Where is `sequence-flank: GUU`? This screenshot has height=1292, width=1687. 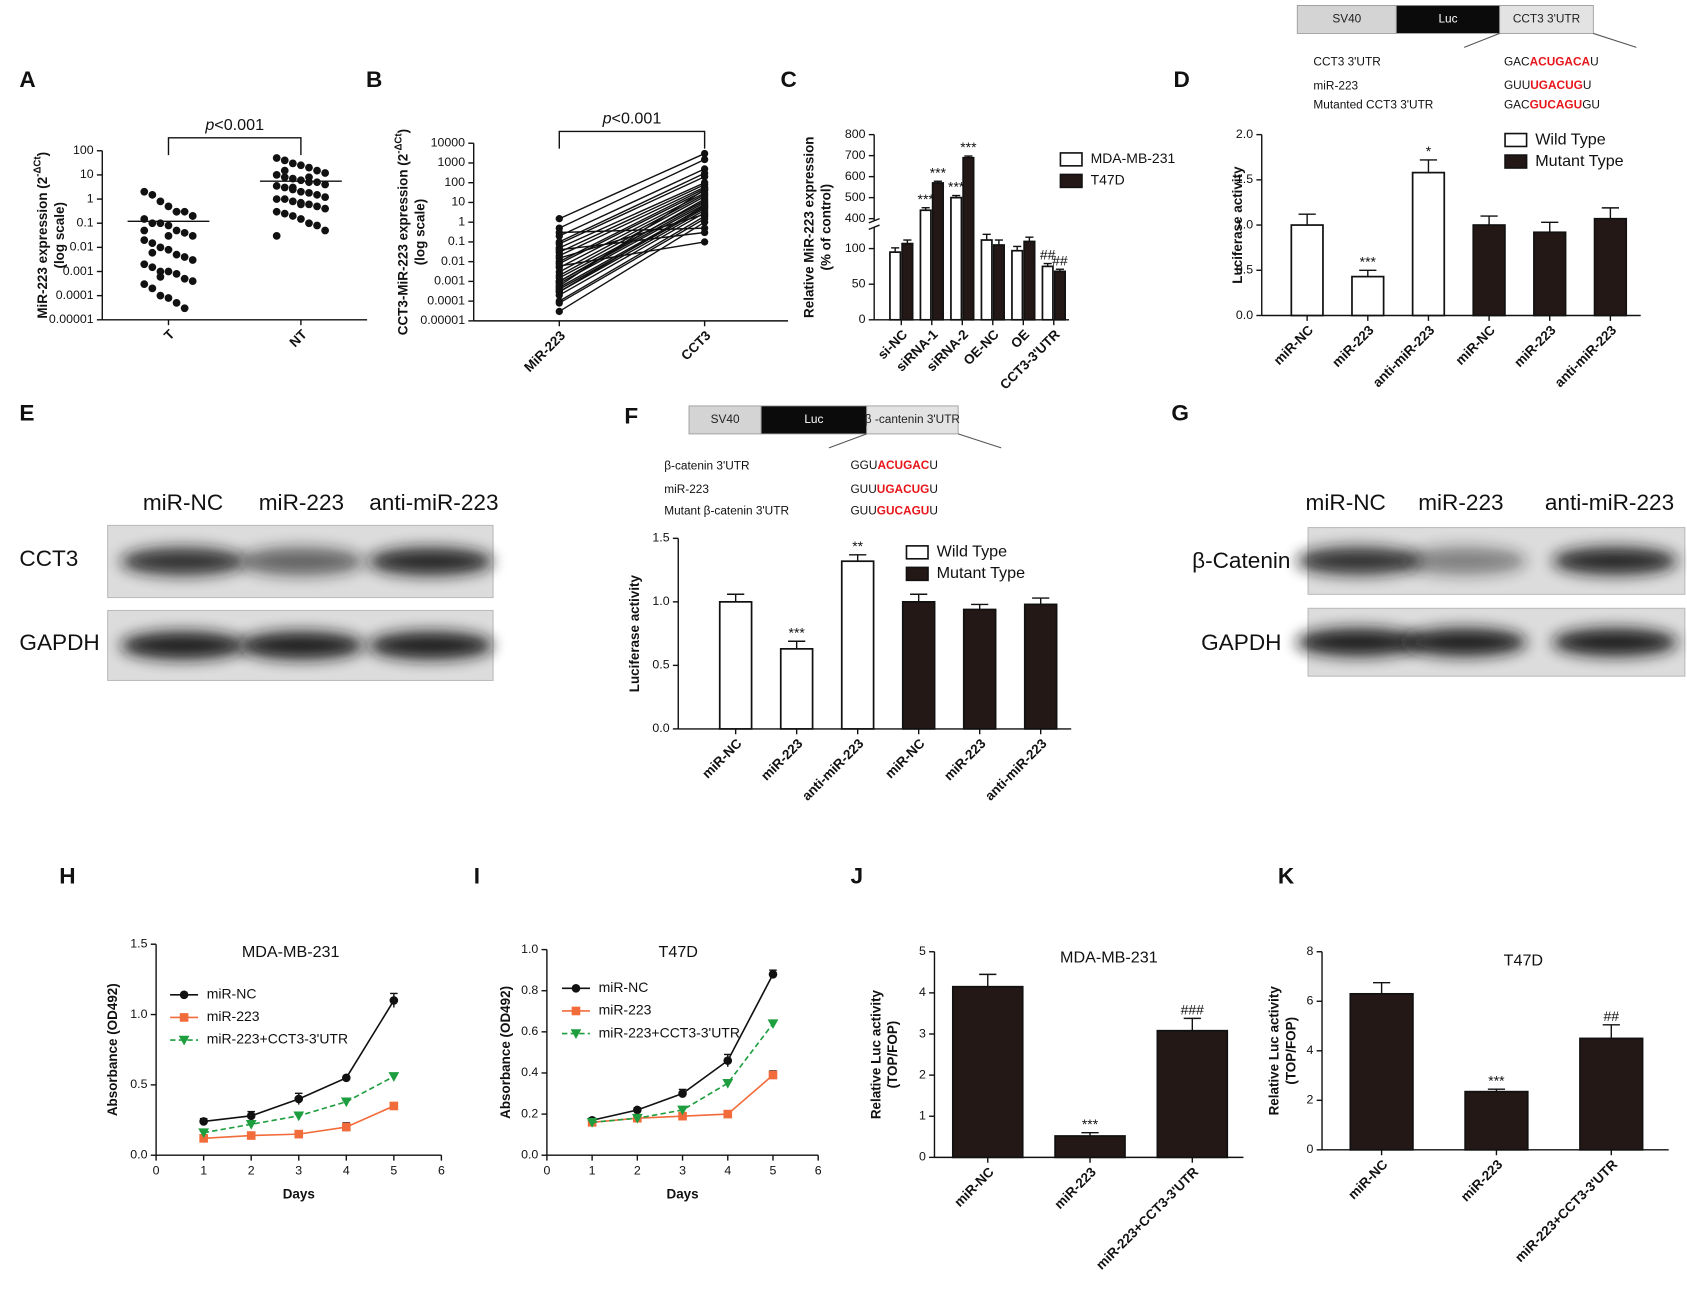
sequence-flank: GUU is located at coordinates (863, 489).